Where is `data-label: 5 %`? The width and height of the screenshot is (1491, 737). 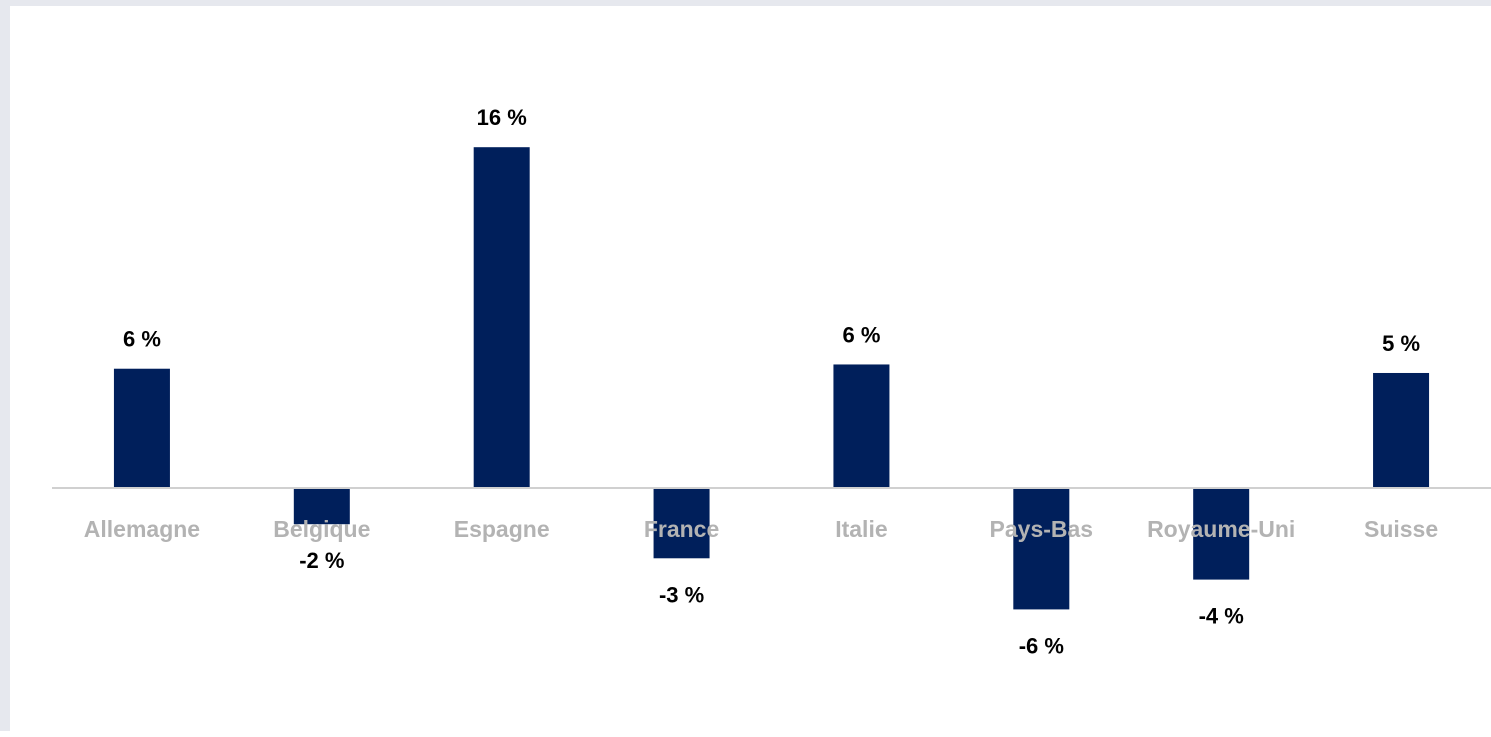 data-label: 5 % is located at coordinates (1401, 343).